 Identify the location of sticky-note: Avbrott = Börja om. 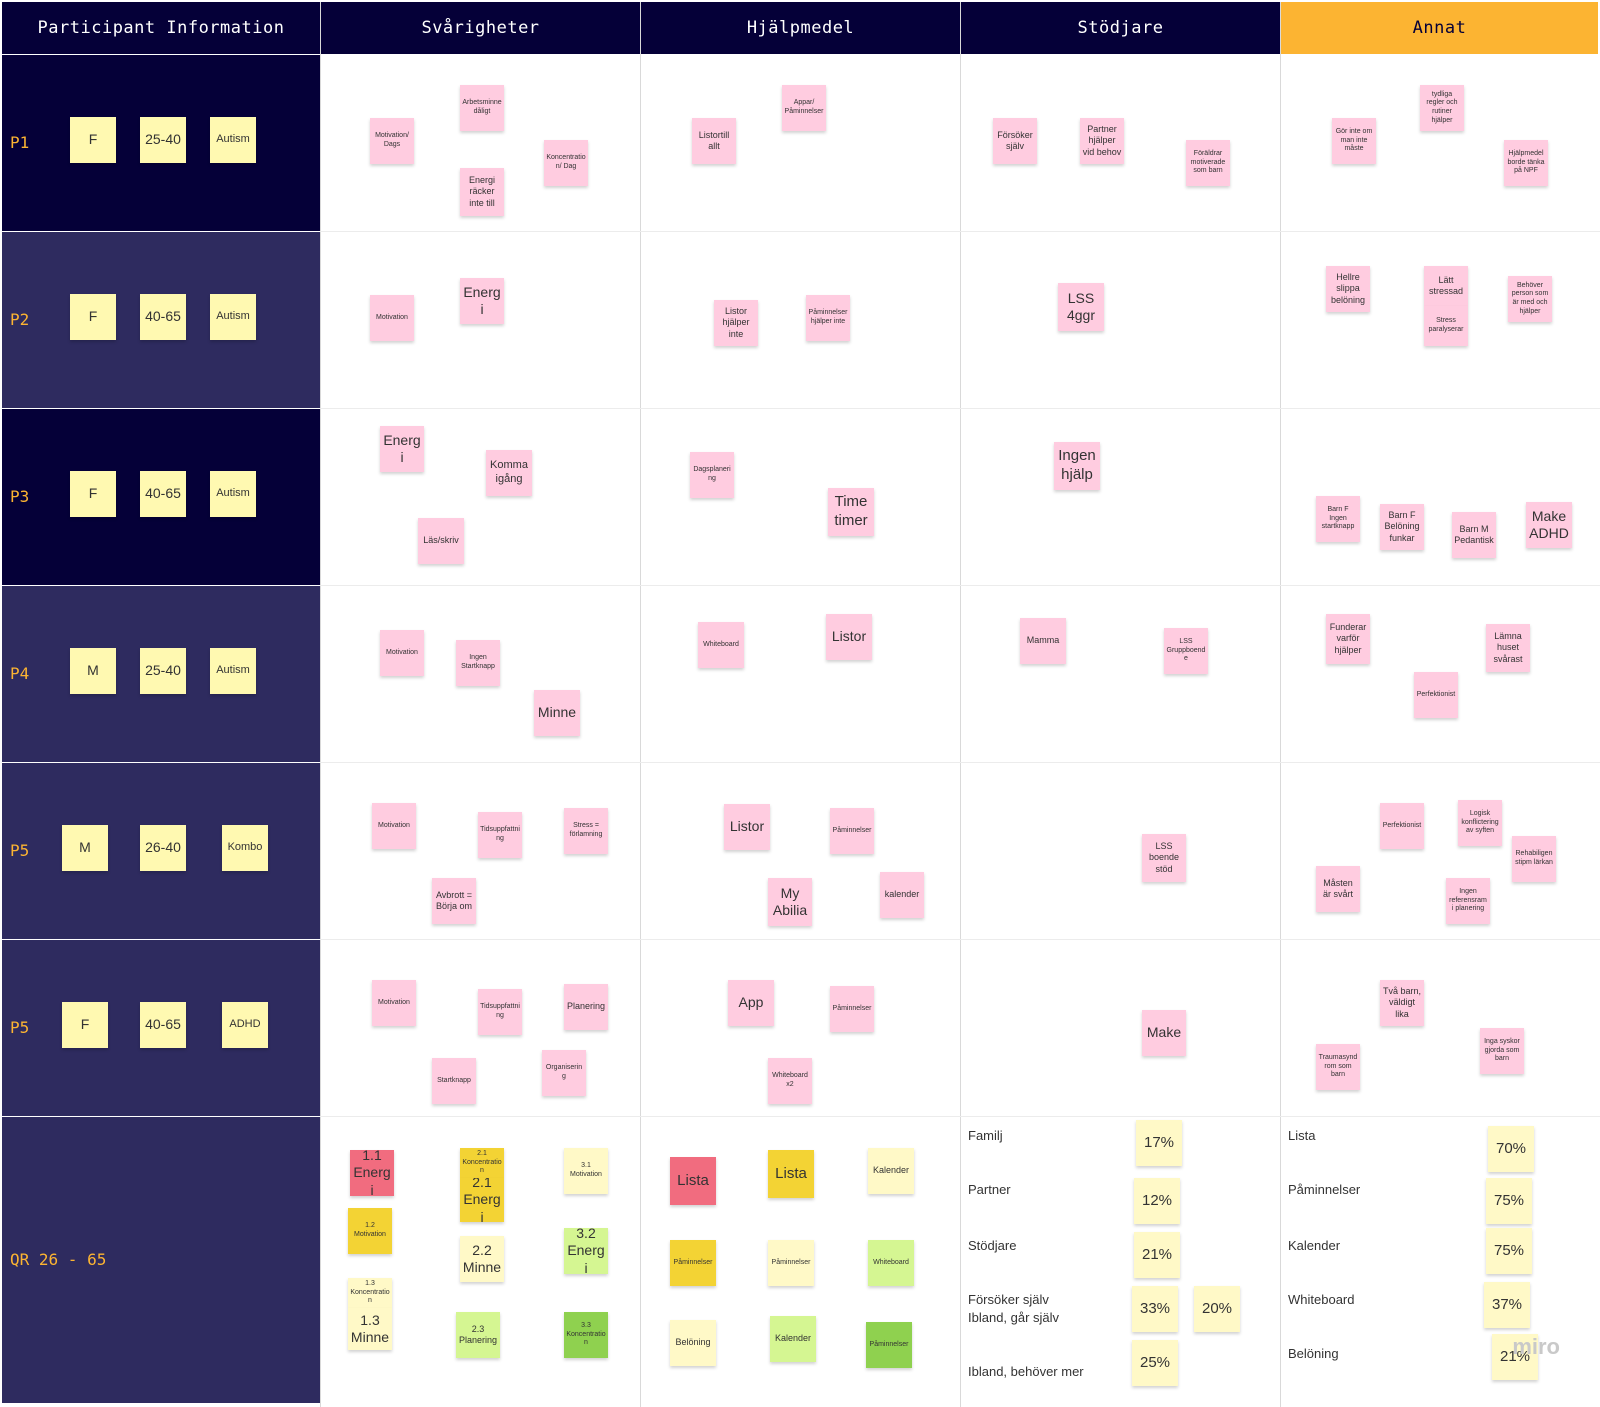
(454, 901).